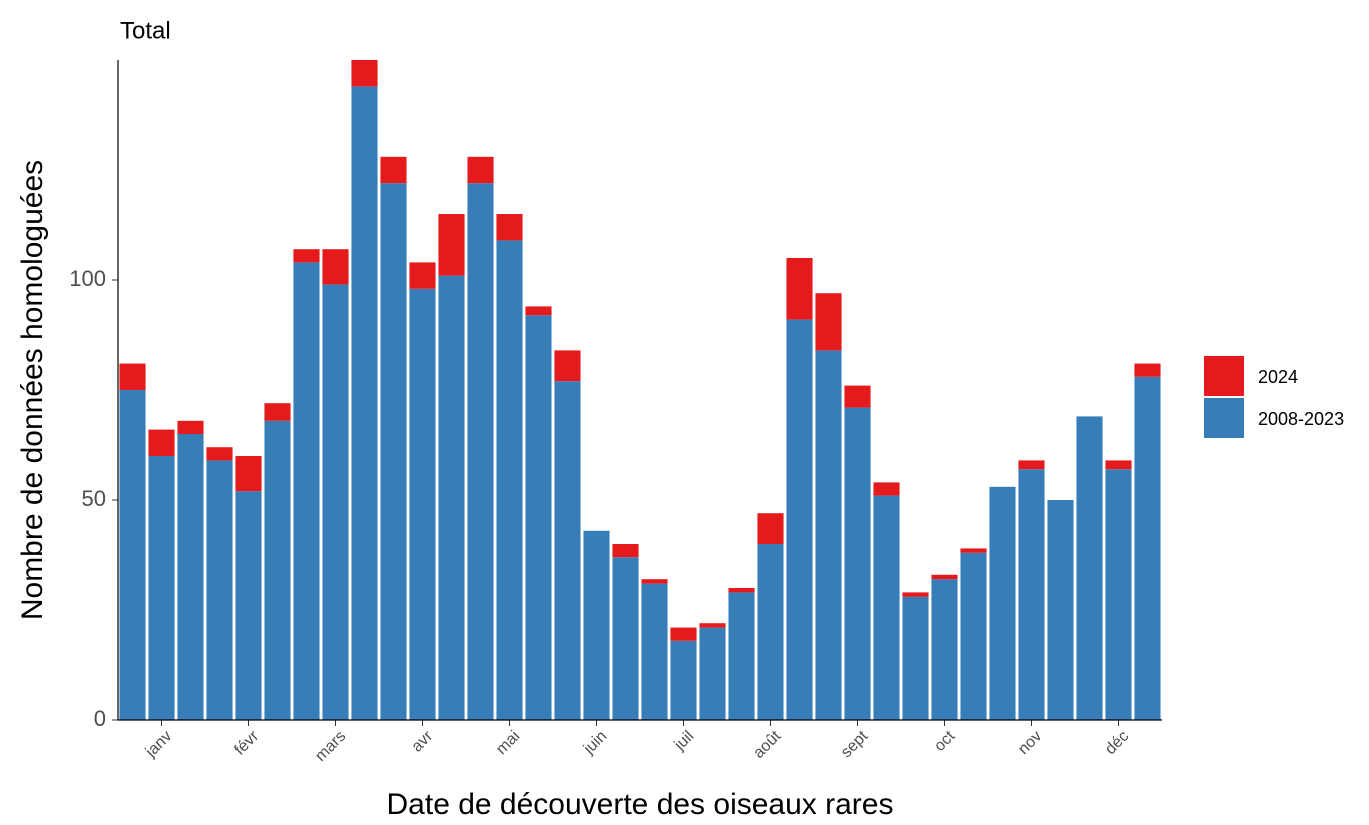 This screenshot has height=825, width=1369. What do you see at coordinates (595, 743) in the screenshot?
I see `x-tick-label: juin` at bounding box center [595, 743].